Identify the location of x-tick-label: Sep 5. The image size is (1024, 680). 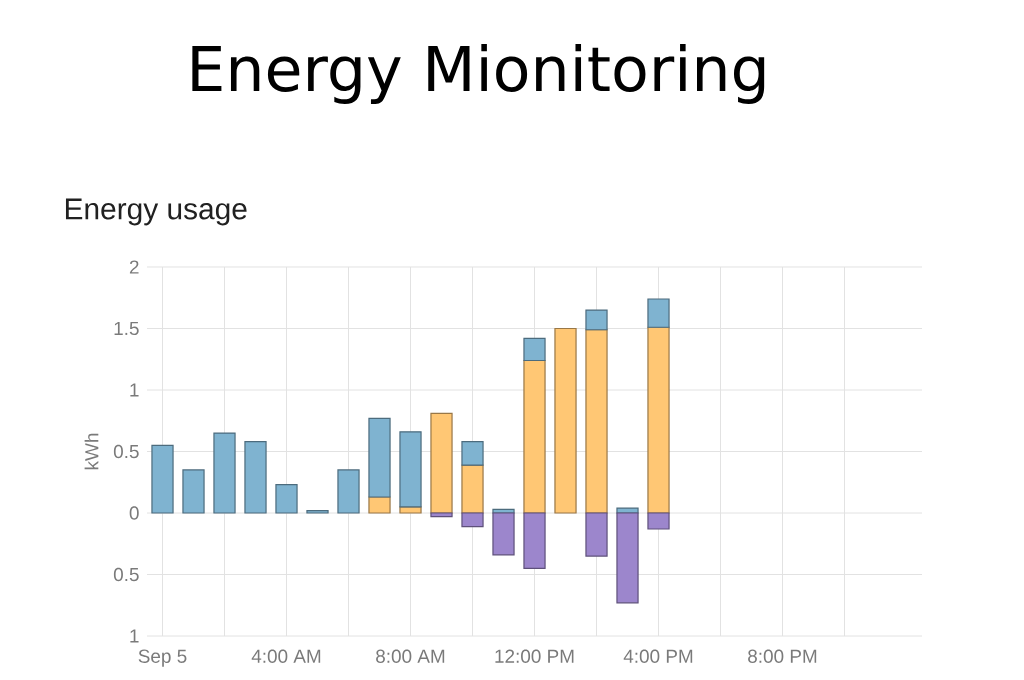
(162, 658).